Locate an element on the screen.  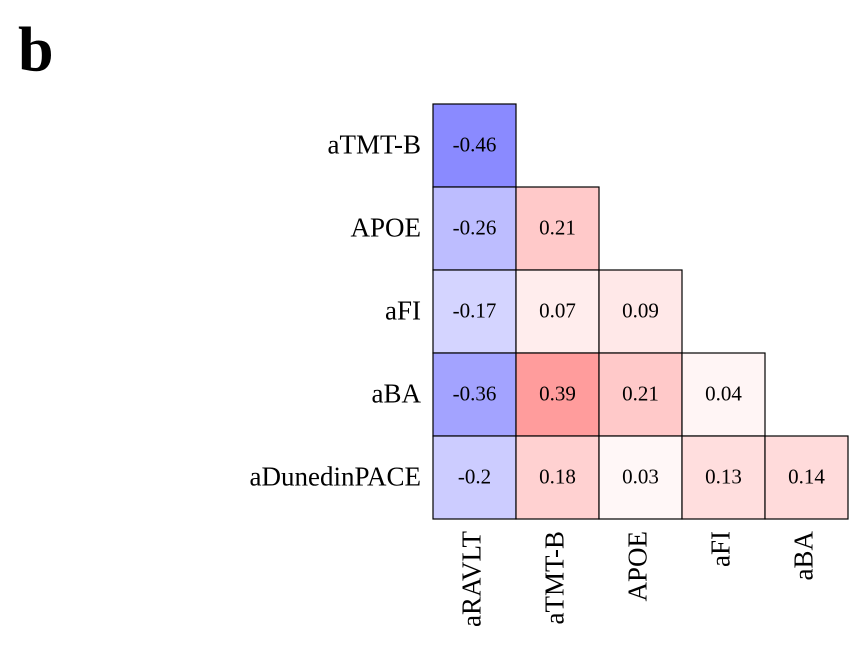
panel-label: b is located at coordinates (36, 49).